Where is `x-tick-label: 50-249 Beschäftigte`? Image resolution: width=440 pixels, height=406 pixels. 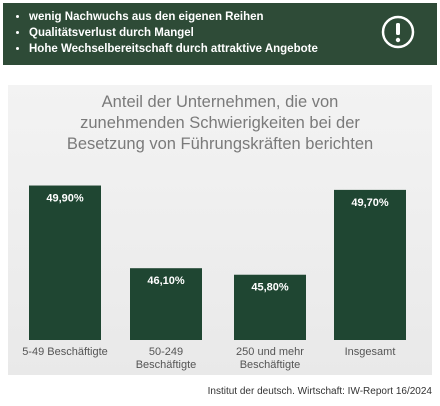 x-tick-label: 50-249 Beschäftigte is located at coordinates (166, 358).